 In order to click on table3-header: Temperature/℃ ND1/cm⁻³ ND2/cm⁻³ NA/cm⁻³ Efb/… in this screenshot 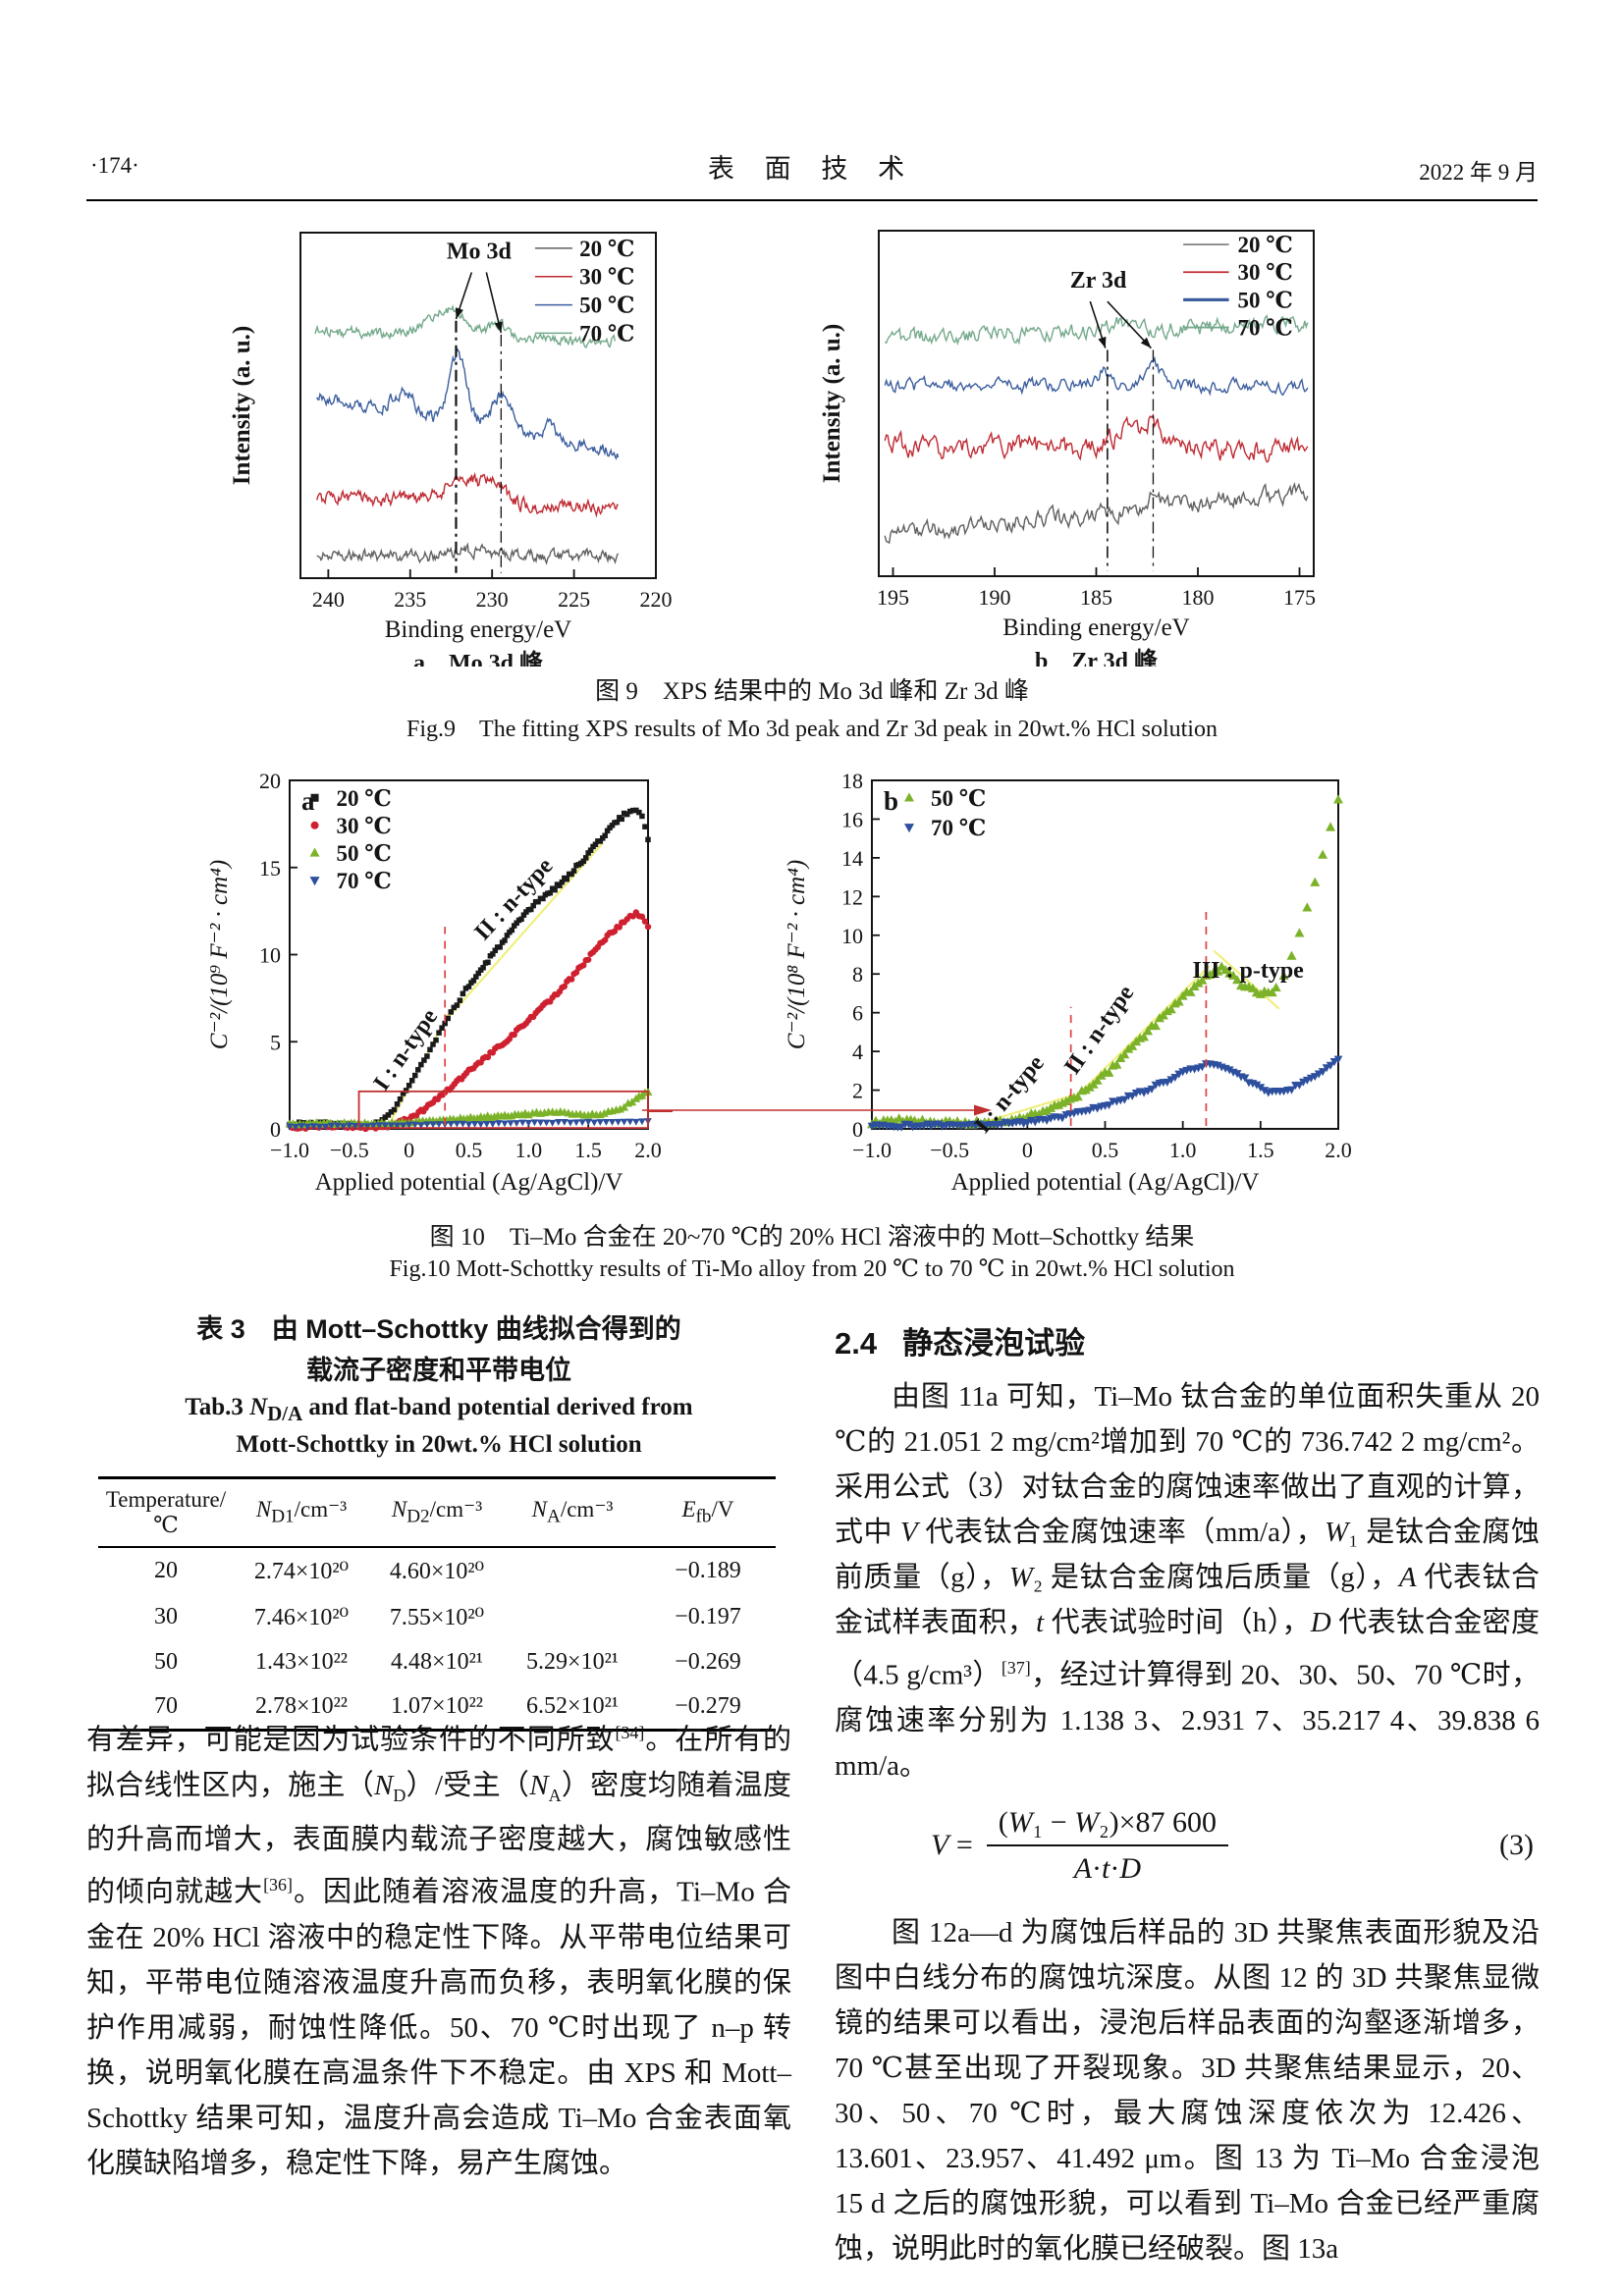, I will do `click(437, 1512)`.